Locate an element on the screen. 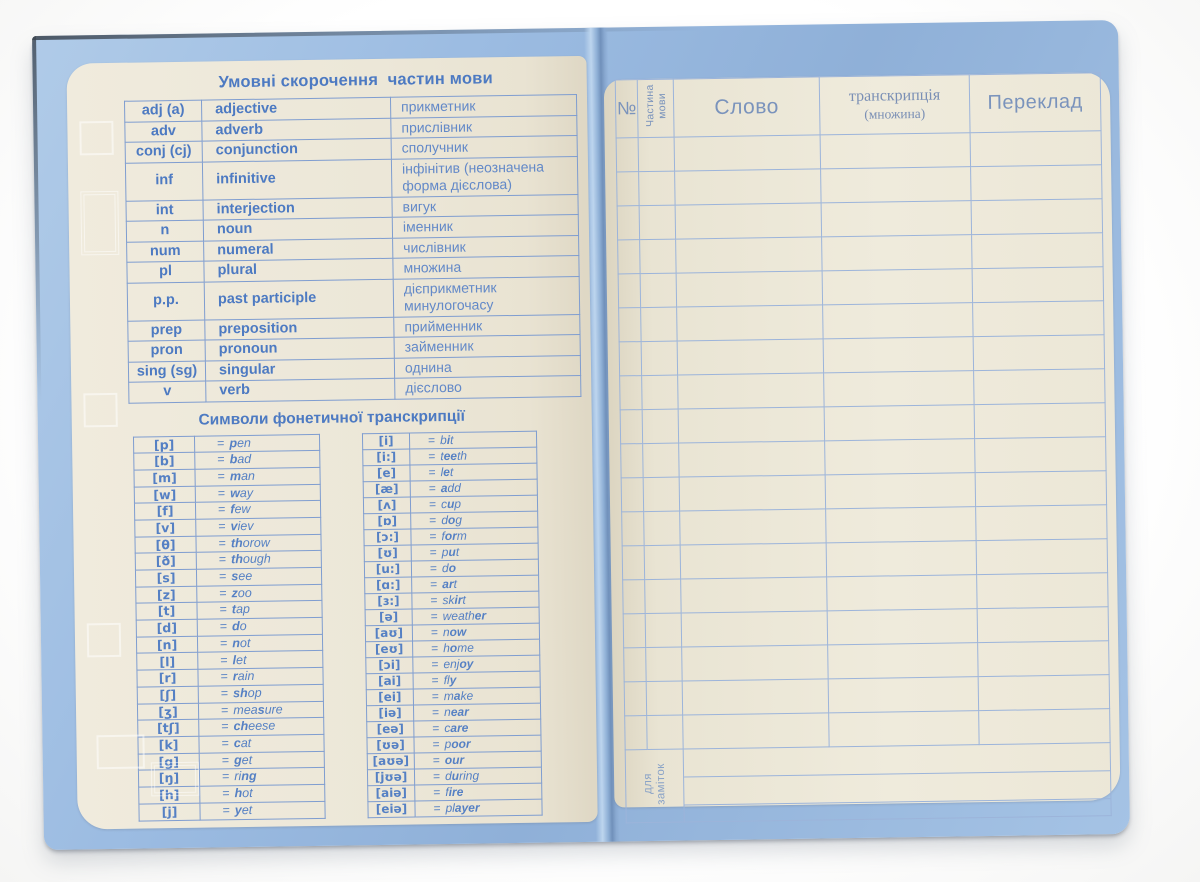 The height and width of the screenshot is (882, 1200). phonetic-symbol: [w] is located at coordinates (165, 494).